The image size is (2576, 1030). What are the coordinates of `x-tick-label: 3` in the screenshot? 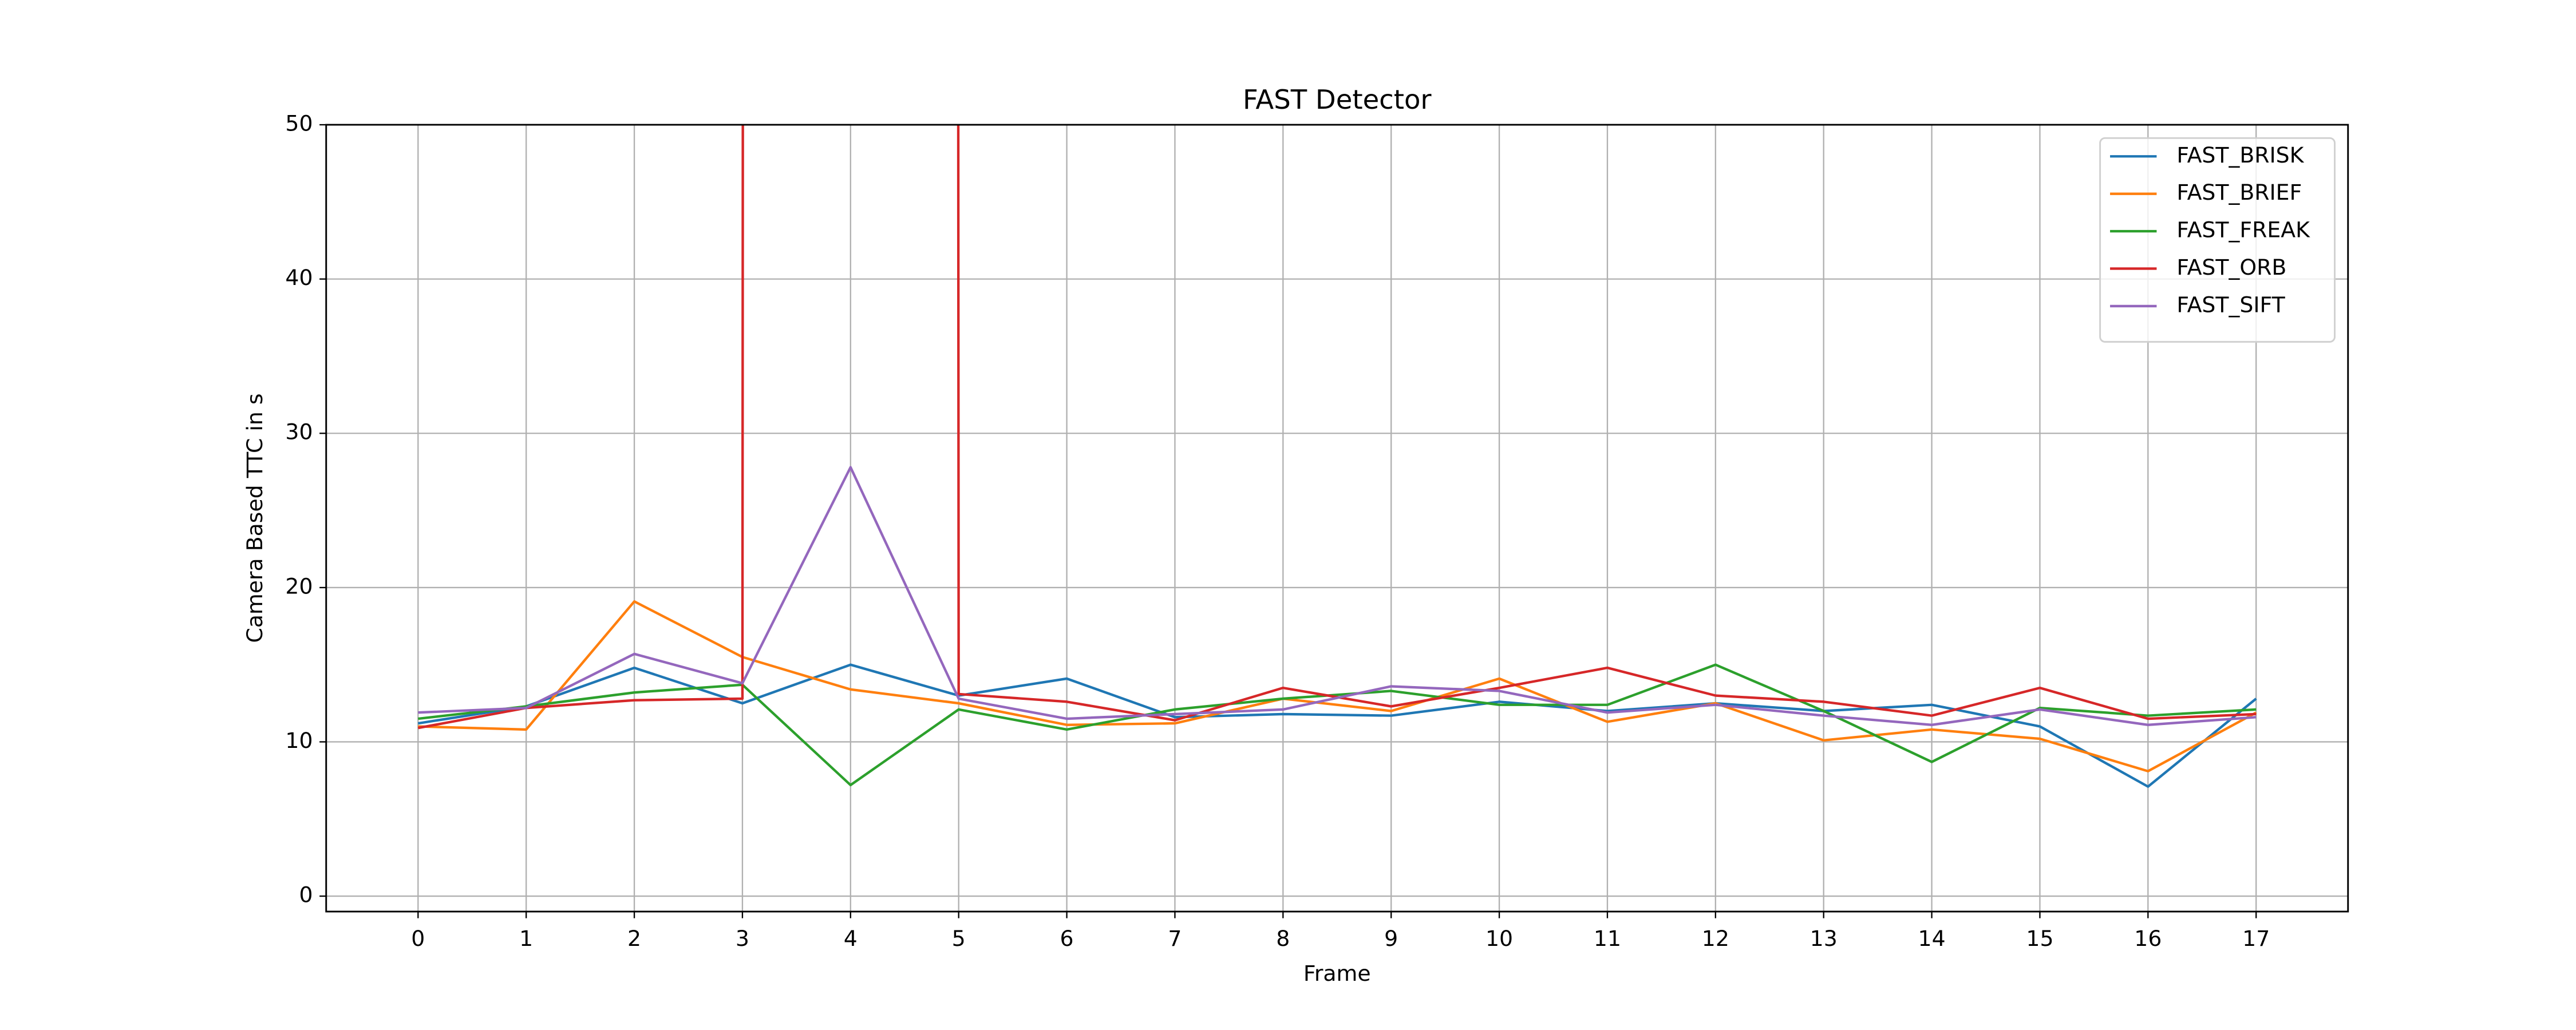 It's located at (742, 938).